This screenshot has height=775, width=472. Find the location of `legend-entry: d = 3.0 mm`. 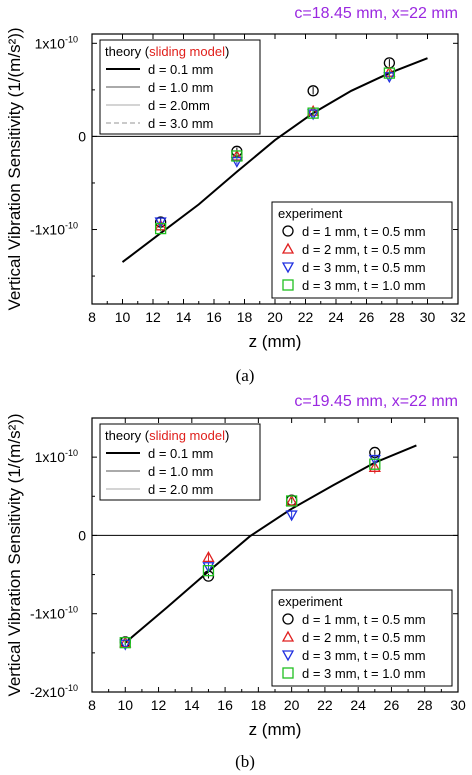

legend-entry: d = 3.0 mm is located at coordinates (180, 123).